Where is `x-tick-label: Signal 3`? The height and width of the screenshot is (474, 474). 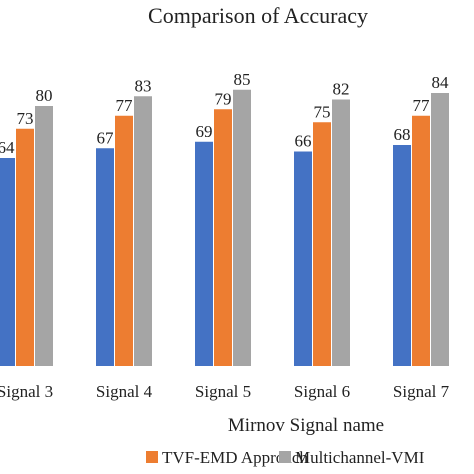
x-tick-label: Signal 3 is located at coordinates (26, 391).